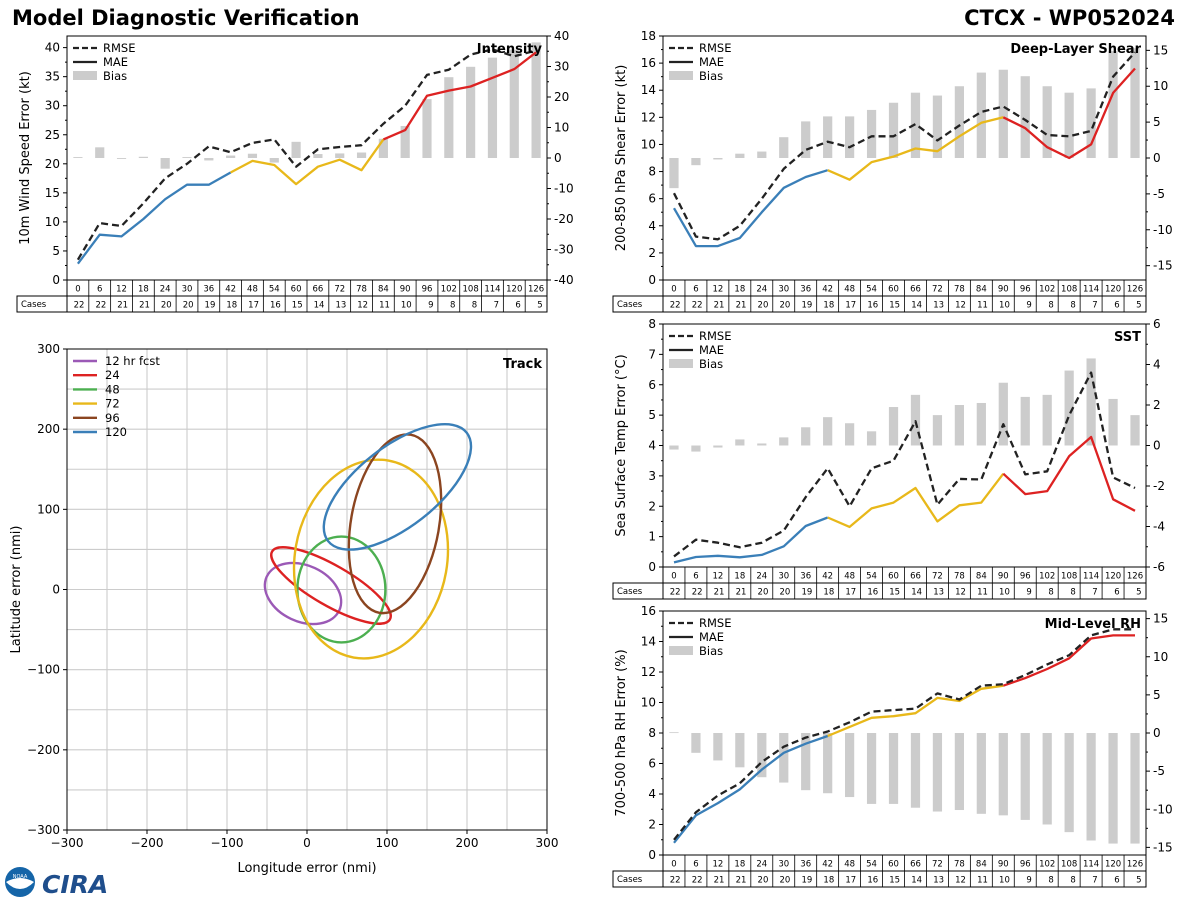  Describe the element at coordinates (739, 290) in the screenshot. I see `shear-hour-cell: 18` at that location.